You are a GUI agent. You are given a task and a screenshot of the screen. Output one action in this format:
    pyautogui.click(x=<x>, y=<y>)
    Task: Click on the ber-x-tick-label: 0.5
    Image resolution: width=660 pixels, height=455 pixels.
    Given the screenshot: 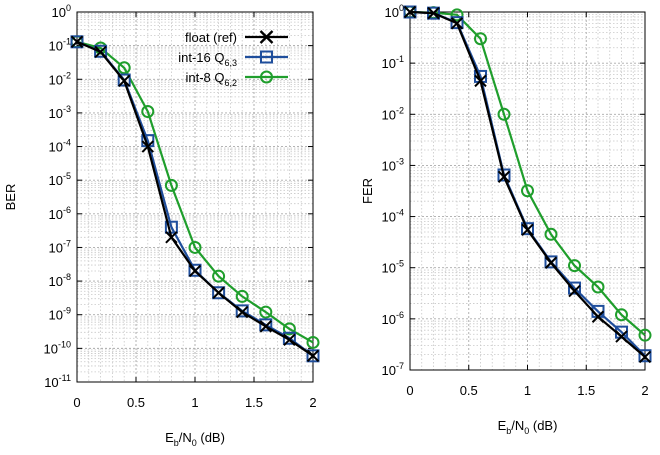 What is the action you would take?
    pyautogui.click(x=136, y=402)
    